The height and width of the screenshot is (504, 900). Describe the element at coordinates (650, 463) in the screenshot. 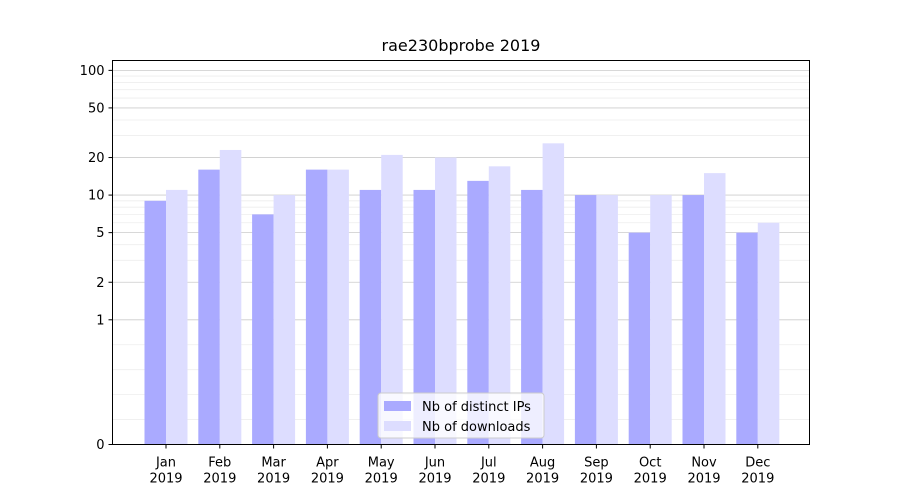

I see `x-tick-label-month: Oct` at that location.